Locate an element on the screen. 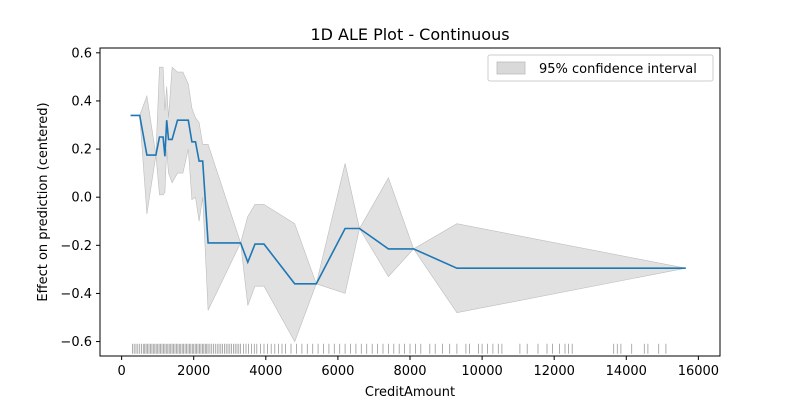 The height and width of the screenshot is (400, 800). x-tick-label: 6000 is located at coordinates (337, 371).